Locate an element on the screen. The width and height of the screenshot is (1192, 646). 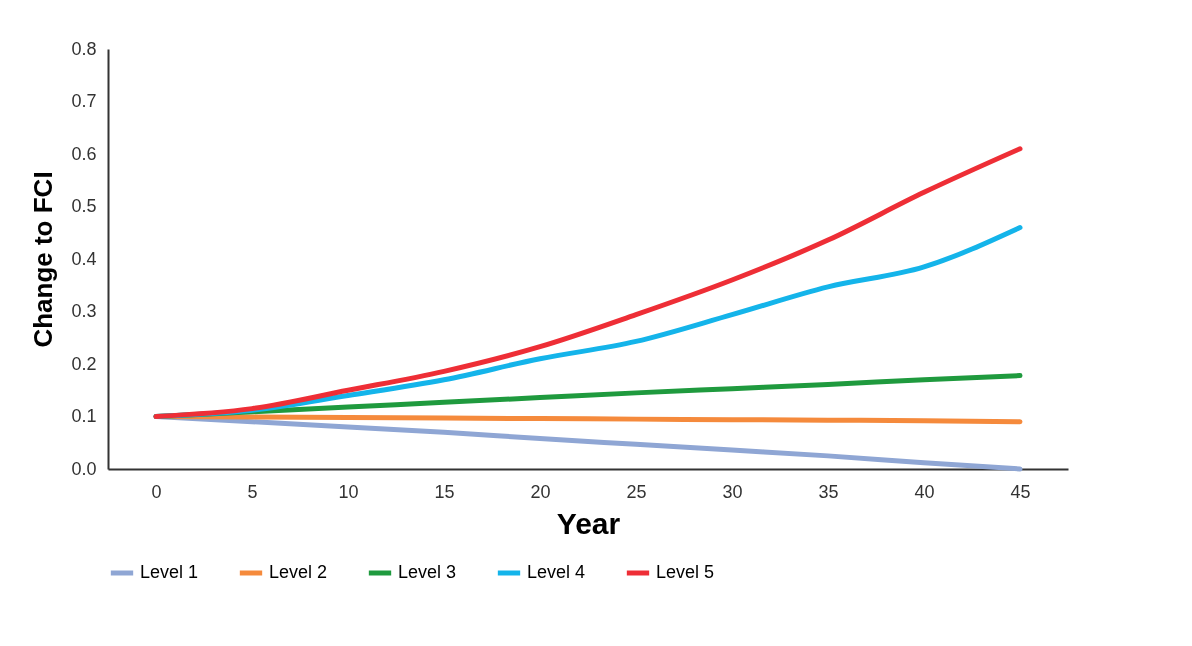
legend-label: Level 3 is located at coordinates (427, 572).